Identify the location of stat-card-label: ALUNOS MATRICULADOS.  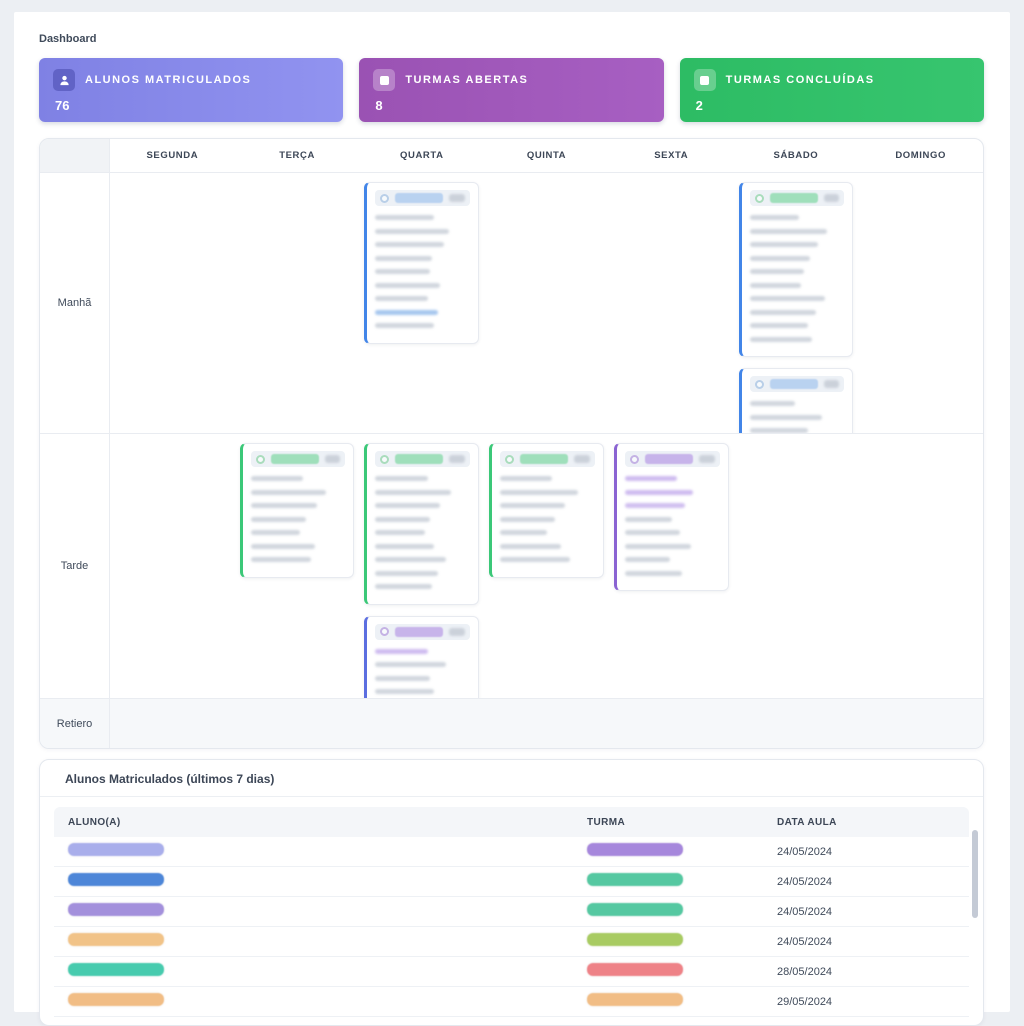
(168, 80).